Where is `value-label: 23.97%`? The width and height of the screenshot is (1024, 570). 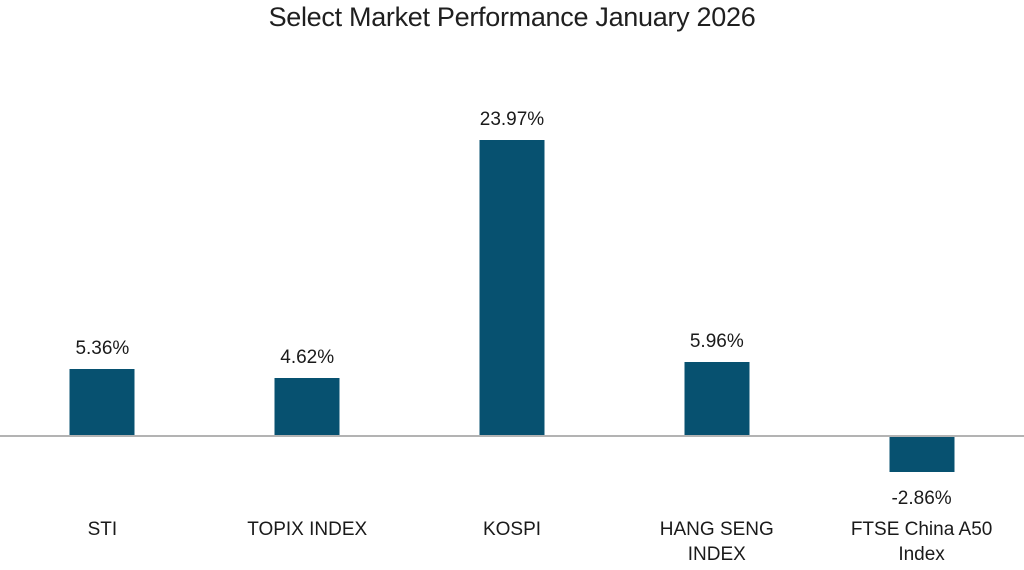 value-label: 23.97% is located at coordinates (512, 120).